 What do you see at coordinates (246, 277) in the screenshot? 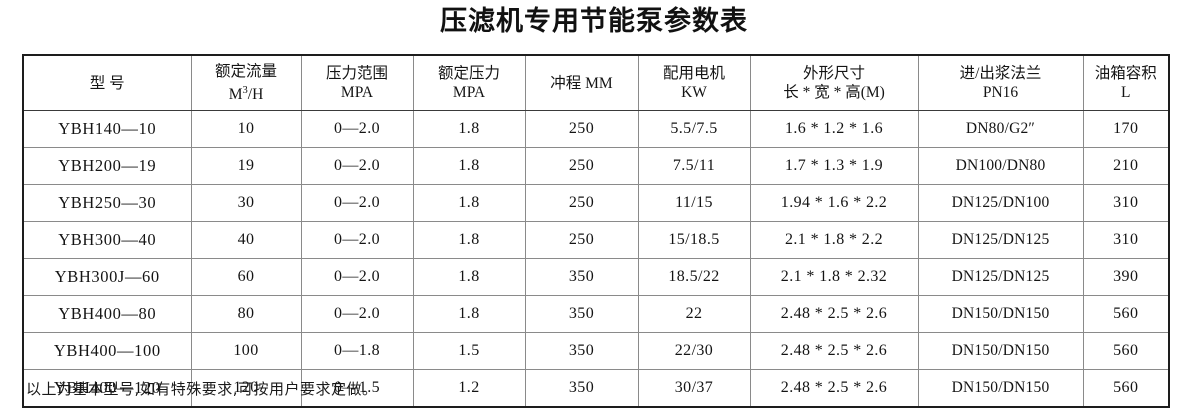
I see `cell-flow: 60` at bounding box center [246, 277].